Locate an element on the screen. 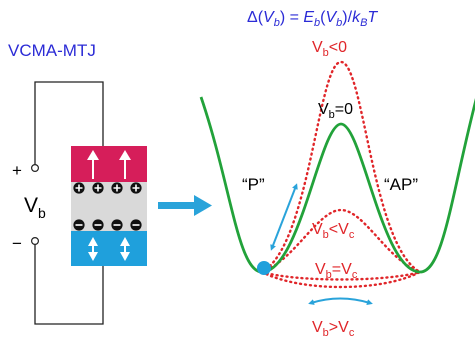 The height and width of the screenshot is (347, 475). circuit-wires is located at coordinates (69, 203).